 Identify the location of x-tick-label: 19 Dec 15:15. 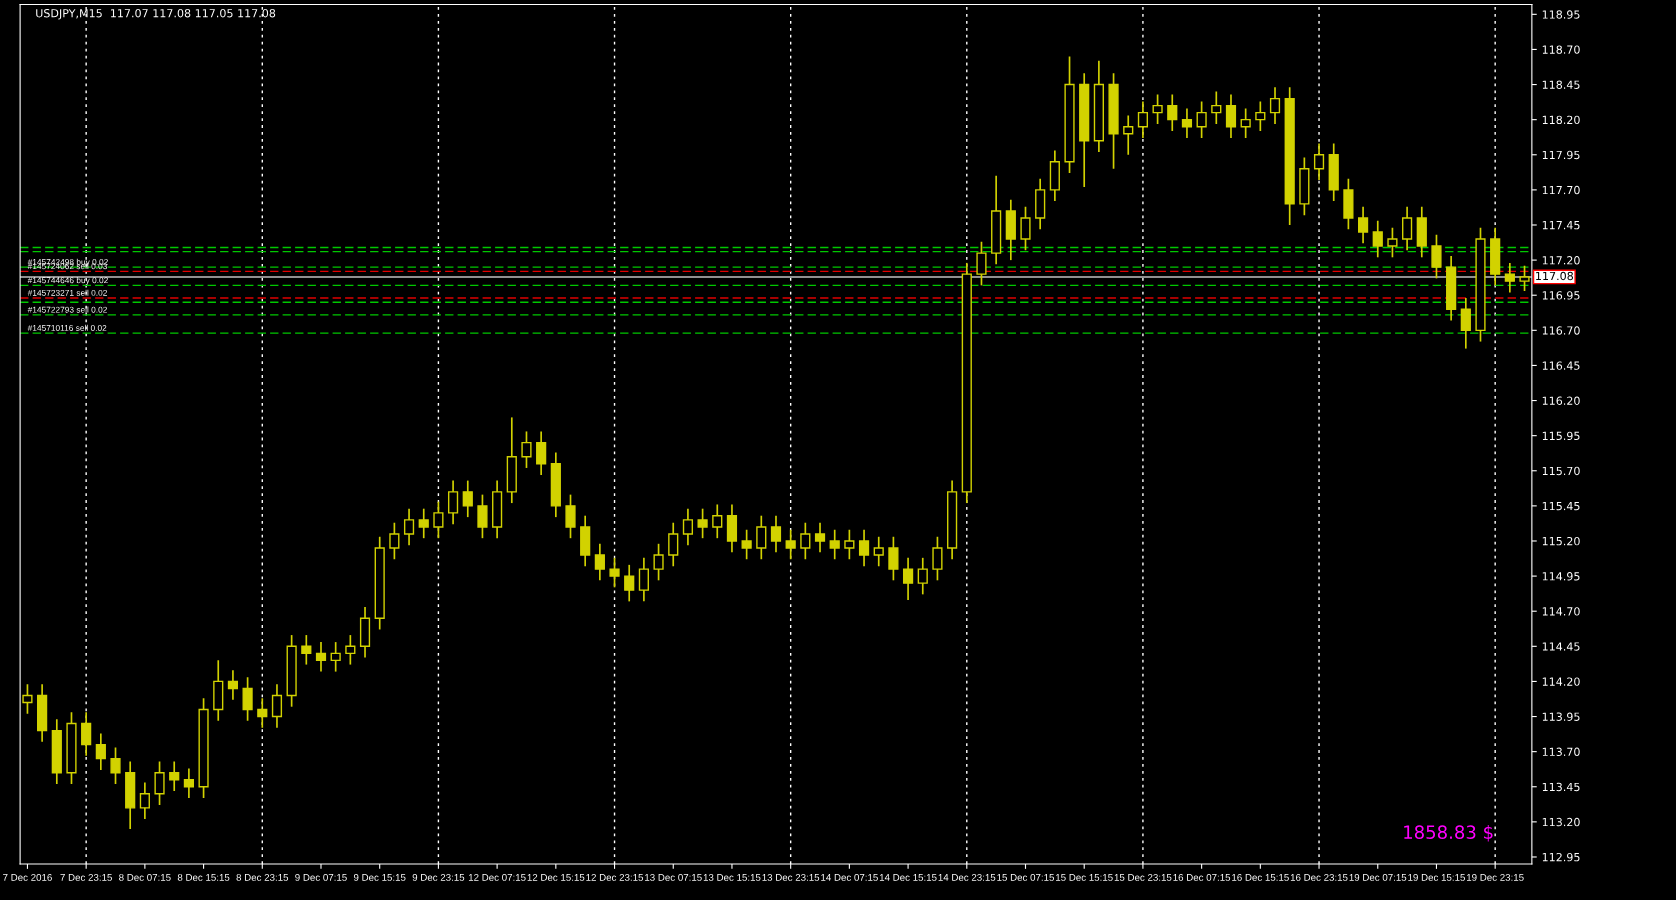
(1436, 877).